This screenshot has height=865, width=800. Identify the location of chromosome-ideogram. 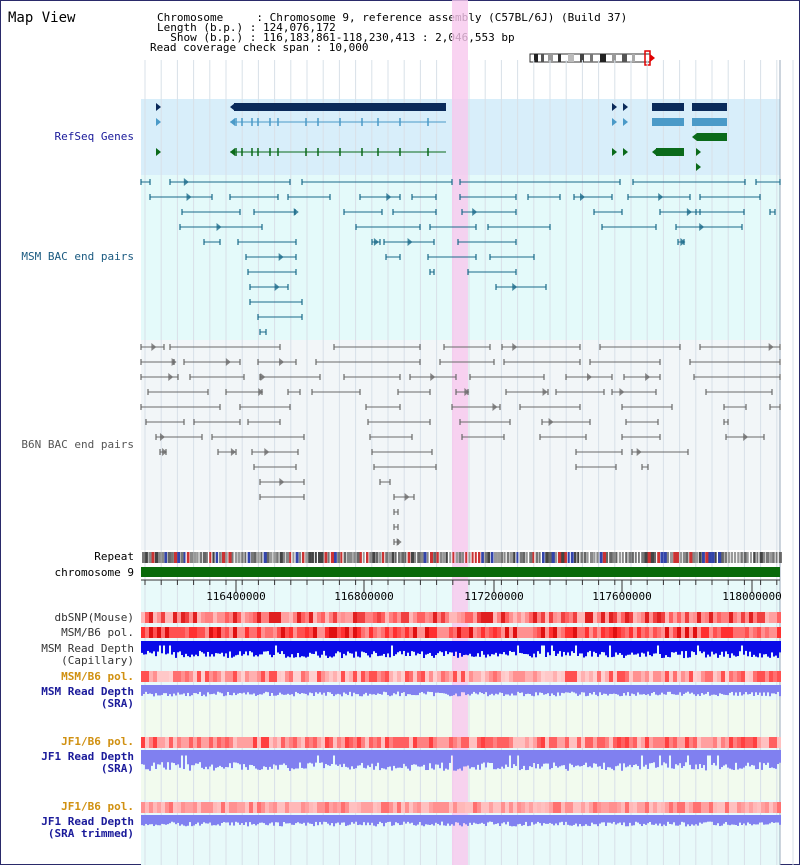
(593, 58).